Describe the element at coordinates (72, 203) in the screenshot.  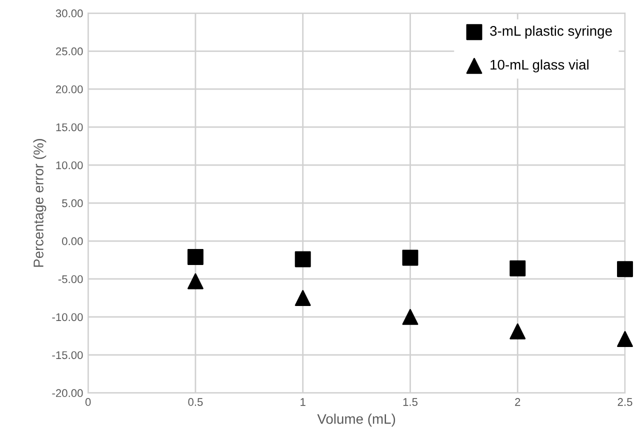
I see `y-tick-label: 5.00` at that location.